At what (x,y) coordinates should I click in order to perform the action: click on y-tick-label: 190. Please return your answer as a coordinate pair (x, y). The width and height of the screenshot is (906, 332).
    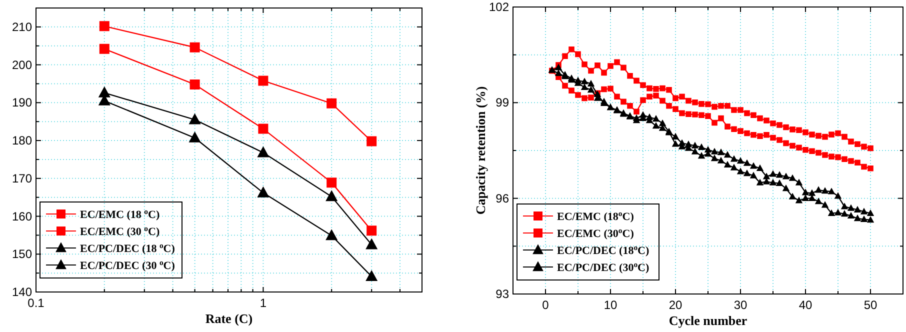
    Looking at the image, I should click on (22, 103).